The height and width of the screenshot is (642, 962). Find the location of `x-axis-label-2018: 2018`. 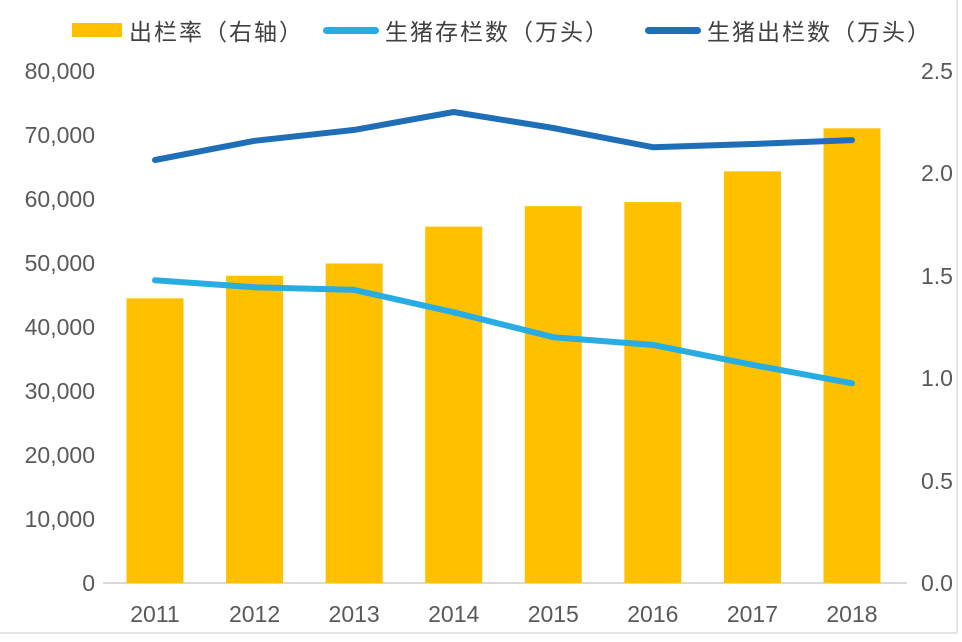

x-axis-label-2018: 2018 is located at coordinates (852, 614).